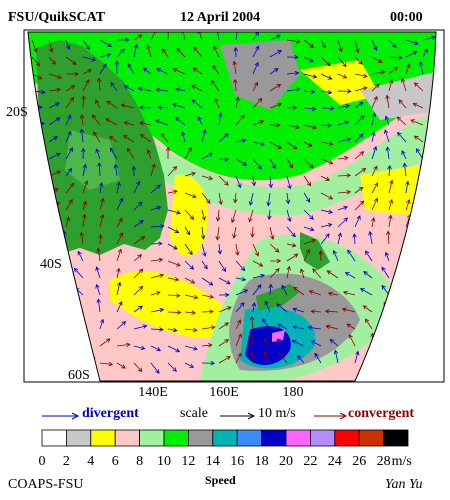 This screenshot has height=500, width=450. Describe the element at coordinates (153, 392) in the screenshot. I see `lon-label: 140E` at that location.